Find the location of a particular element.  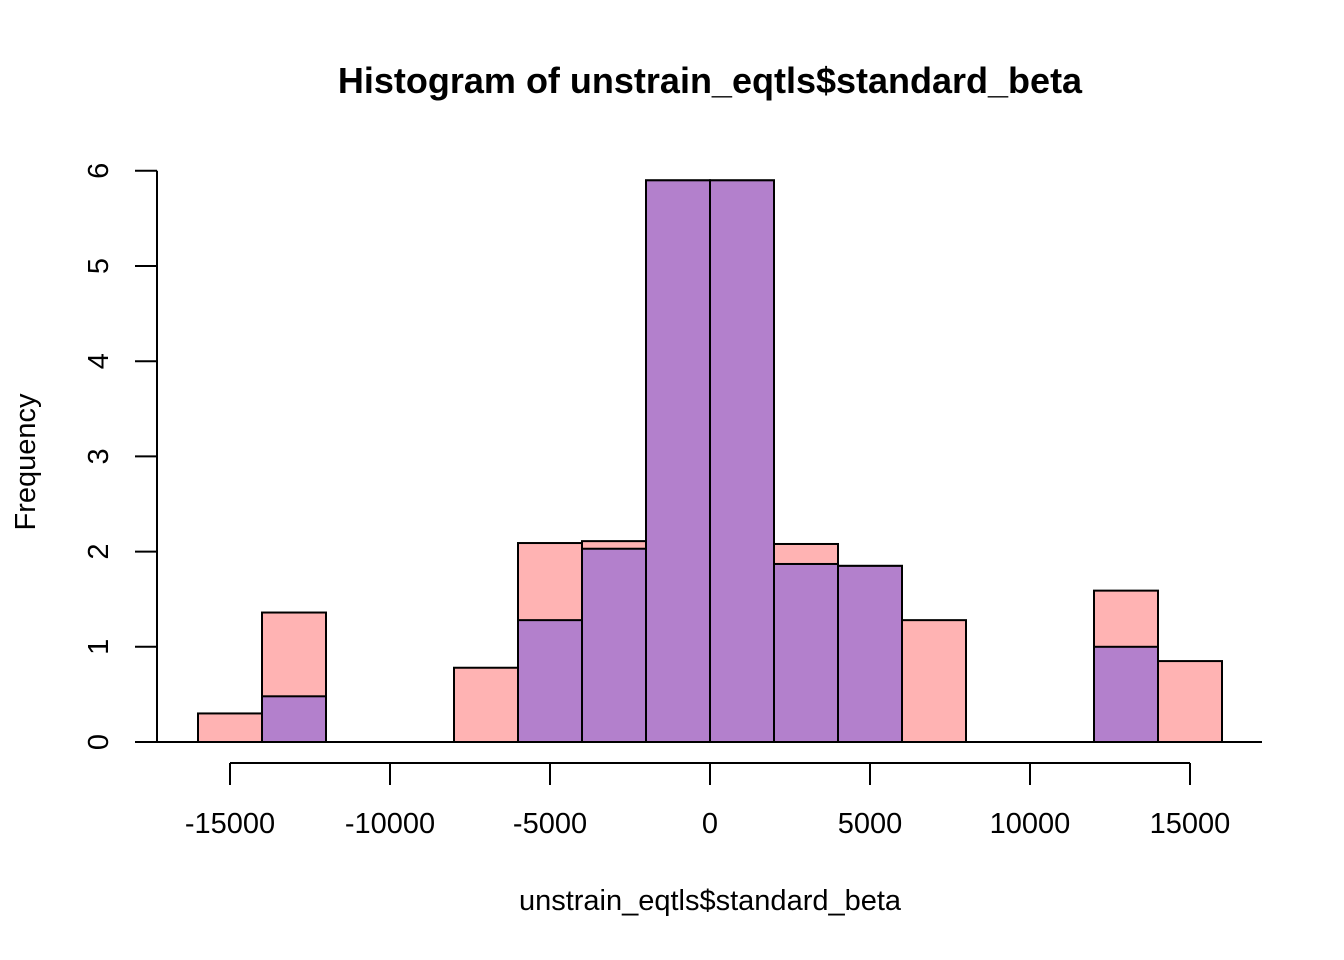

x-tick-label: -5000 is located at coordinates (550, 824).